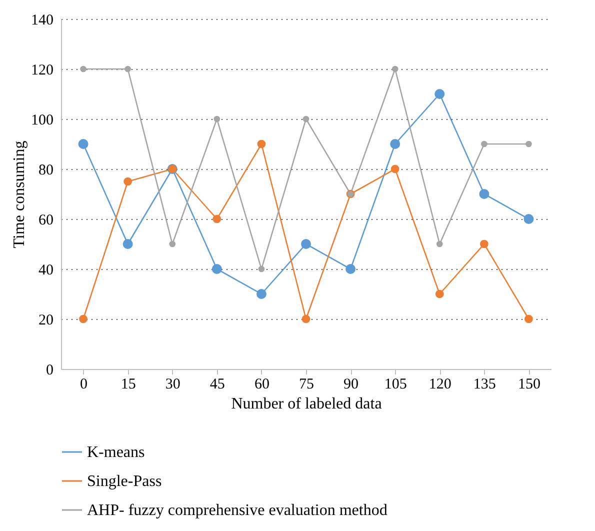 The image size is (595, 531). Describe the element at coordinates (116, 452) in the screenshot. I see `legend-label: K-means` at that location.